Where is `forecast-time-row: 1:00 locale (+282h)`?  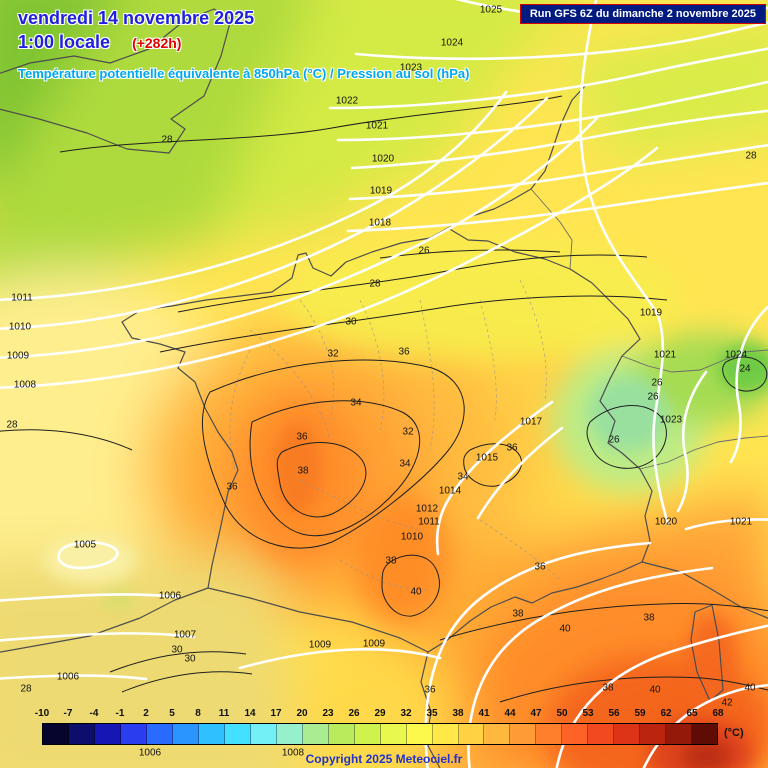
forecast-time-row: 1:00 locale (+282h) is located at coordinates (243, 42).